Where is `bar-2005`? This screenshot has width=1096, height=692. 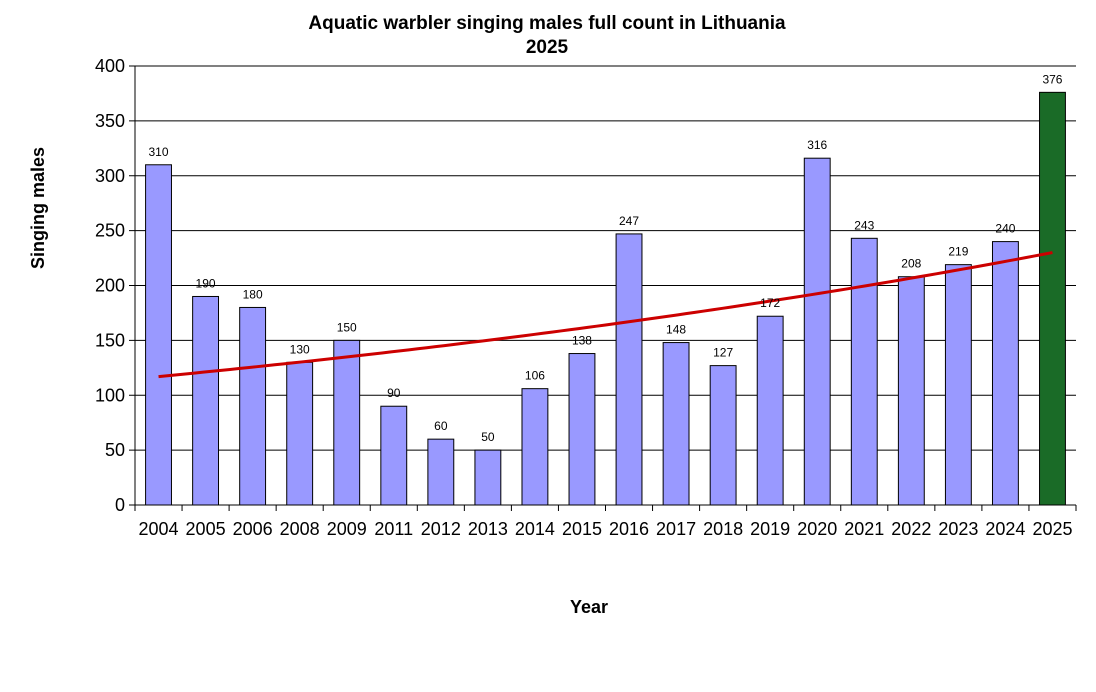
bar-2005 is located at coordinates (206, 400).